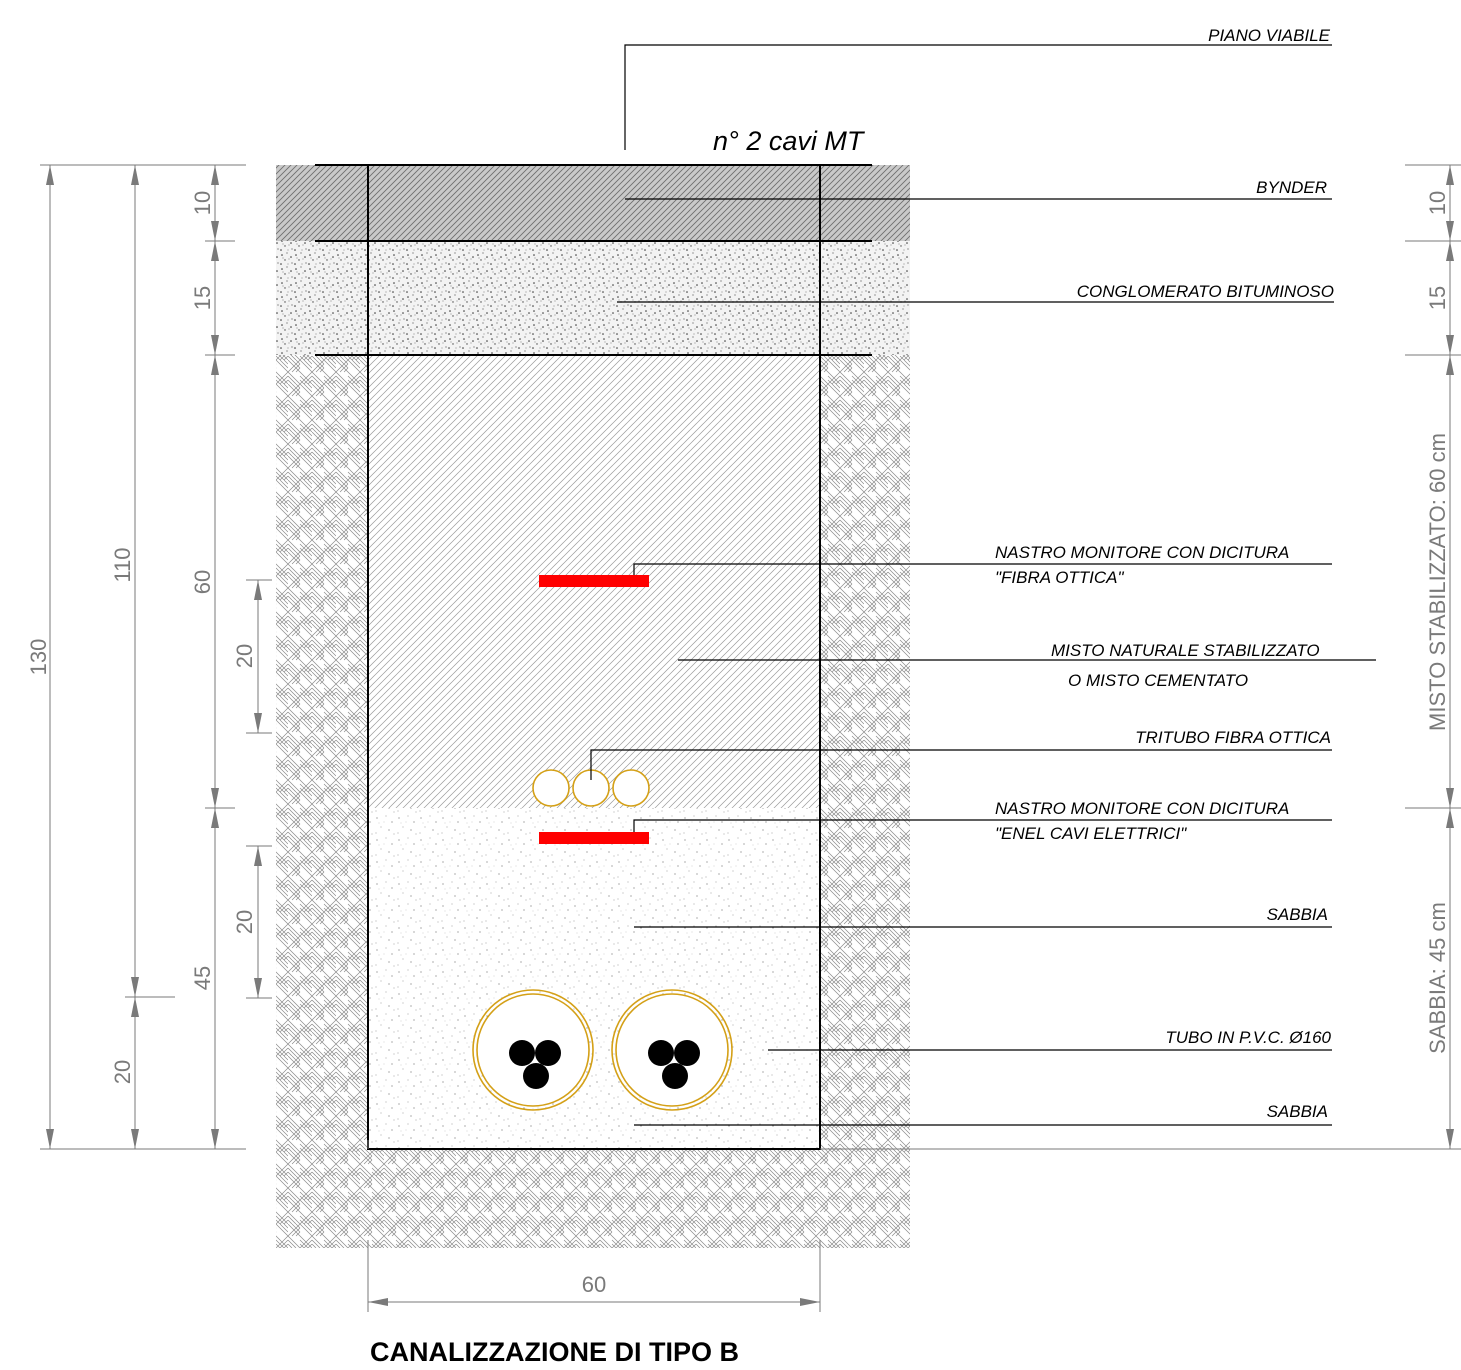 This screenshot has height=1370, width=1461. Describe the element at coordinates (1269, 35) in the screenshot. I see `label-piano-viabile: PIANO VIABILE` at that location.